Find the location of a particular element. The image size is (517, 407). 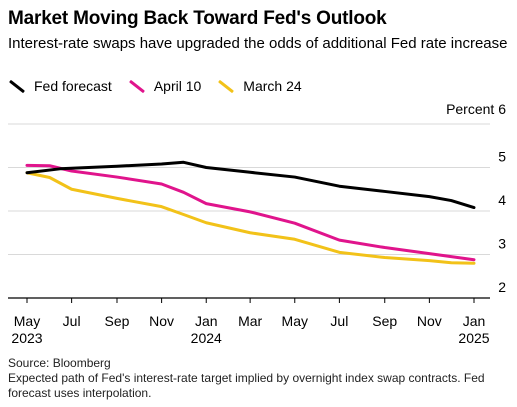

y-tick-label-4: 4 is located at coordinates (502, 200).